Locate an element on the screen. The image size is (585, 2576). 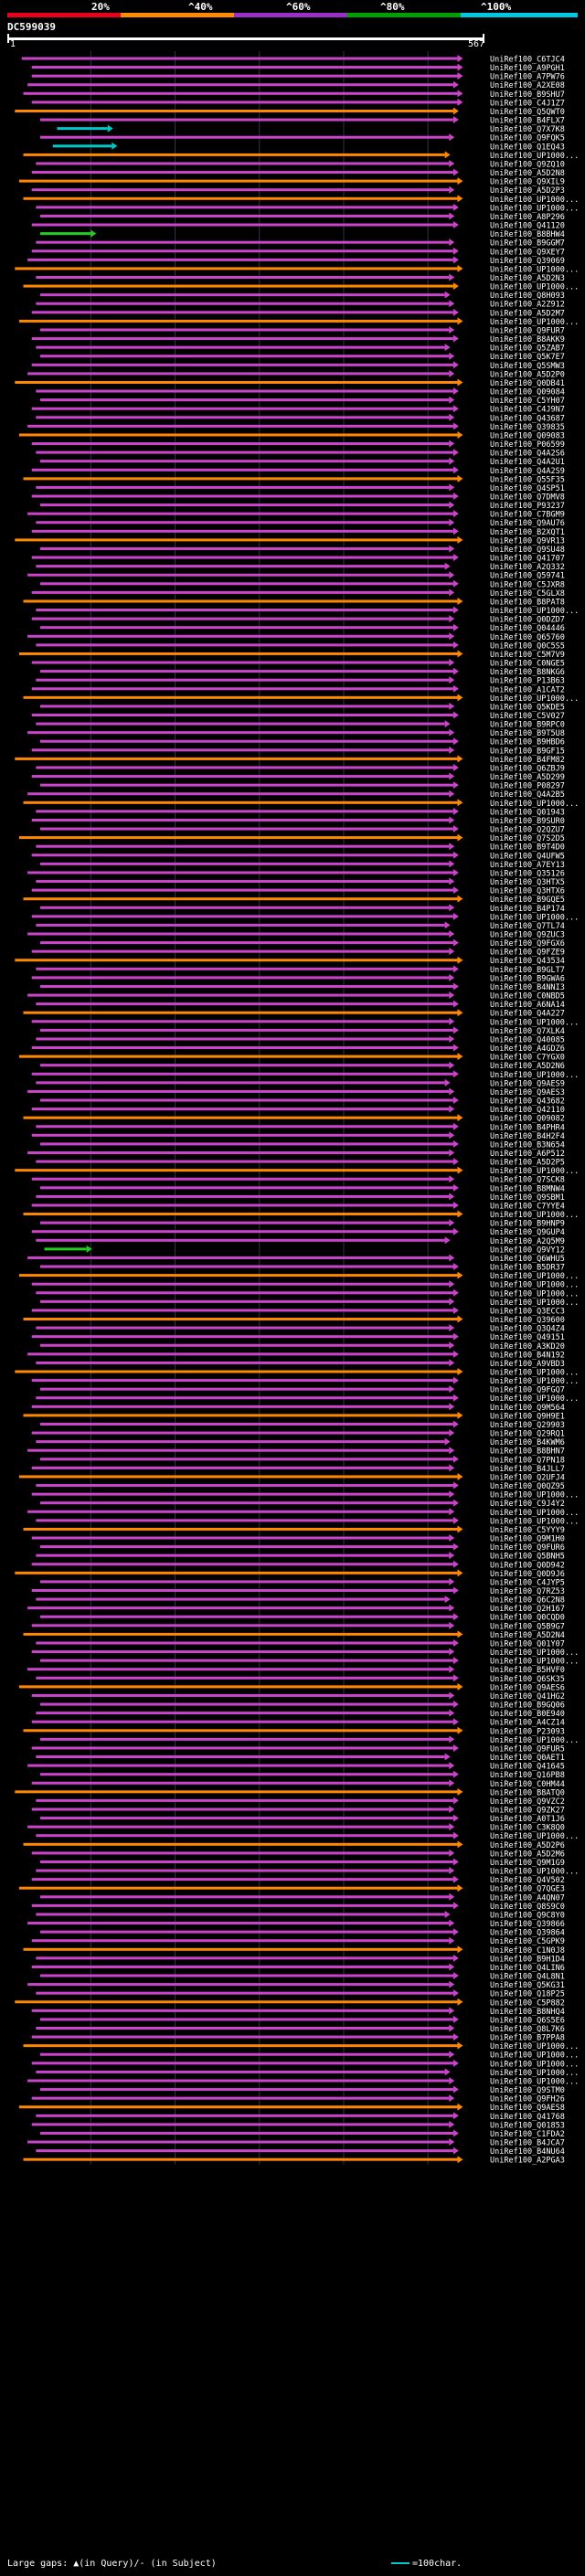
hit-label: UniRef100_C3K8Q0 is located at coordinates (528, 1828).